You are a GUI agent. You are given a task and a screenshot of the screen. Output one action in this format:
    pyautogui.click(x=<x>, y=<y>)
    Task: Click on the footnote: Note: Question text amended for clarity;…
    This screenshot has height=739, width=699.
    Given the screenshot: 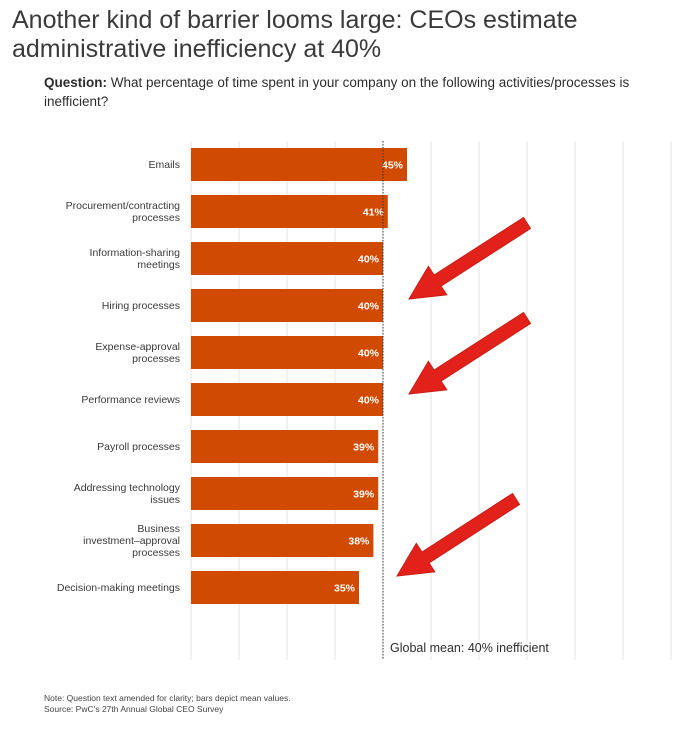 What is the action you would take?
    pyautogui.click(x=167, y=704)
    